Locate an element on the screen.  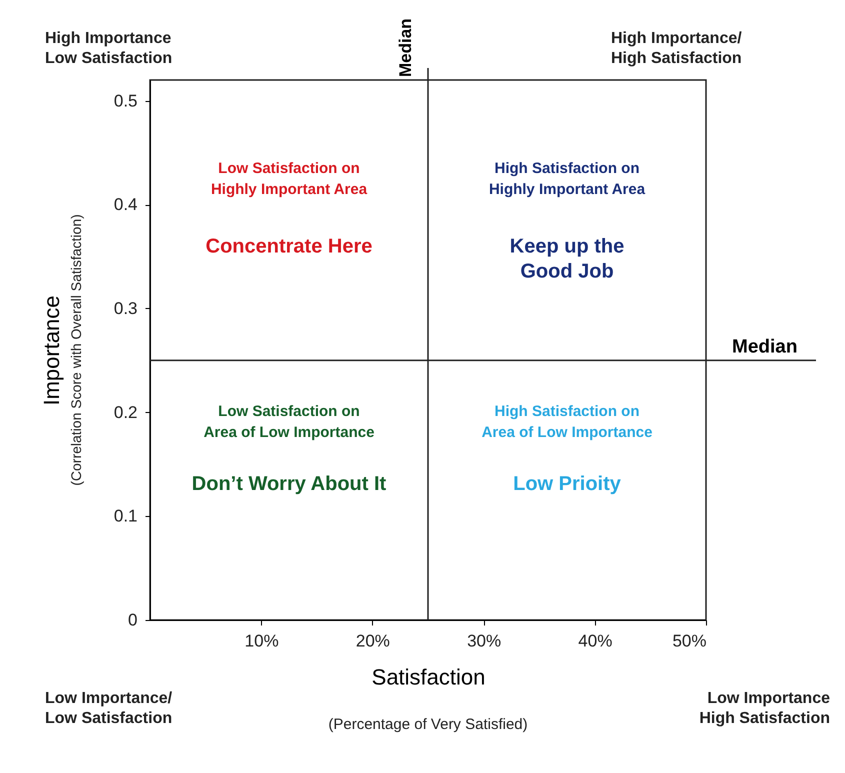
x-tick-label: 10% is located at coordinates (261, 641).